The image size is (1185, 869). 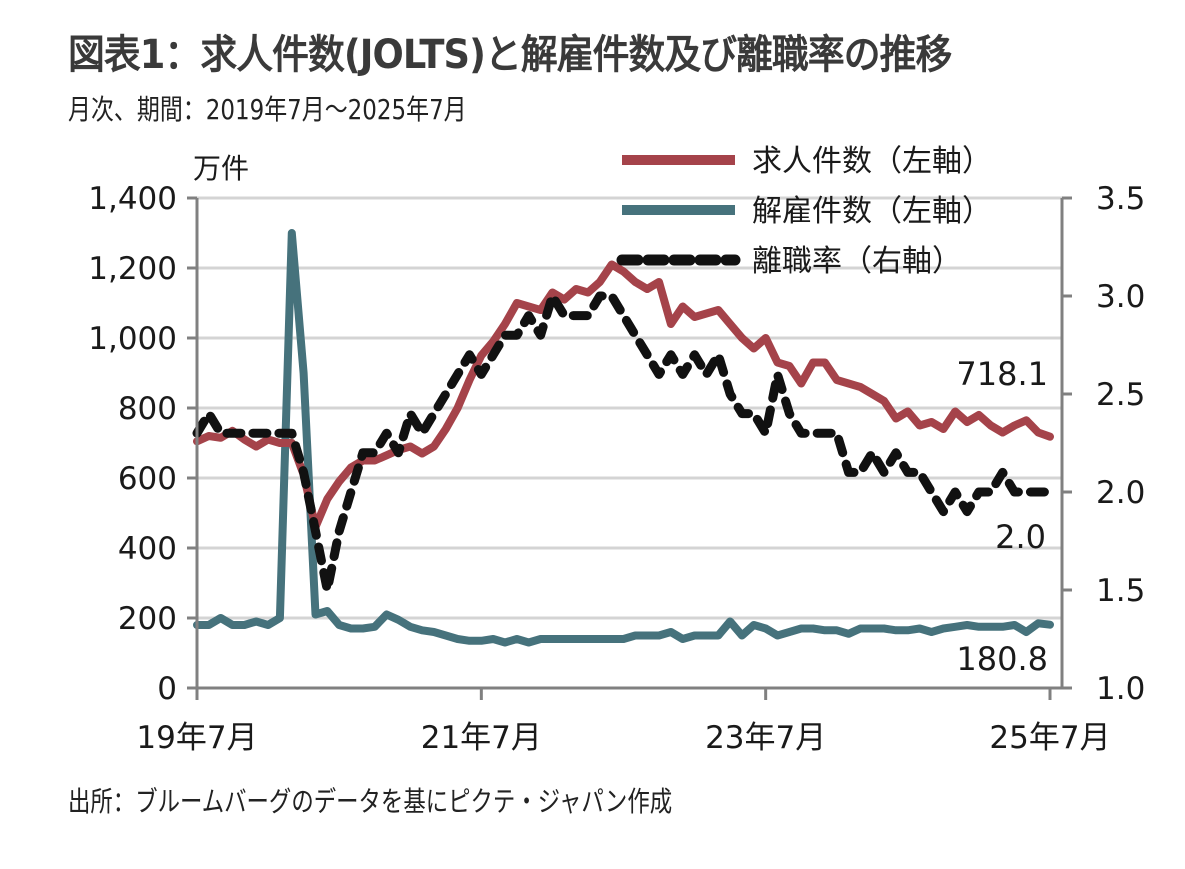 What do you see at coordinates (1002, 516) in the screenshot?
I see `annotations: 718.1 2.0 180.8` at bounding box center [1002, 516].